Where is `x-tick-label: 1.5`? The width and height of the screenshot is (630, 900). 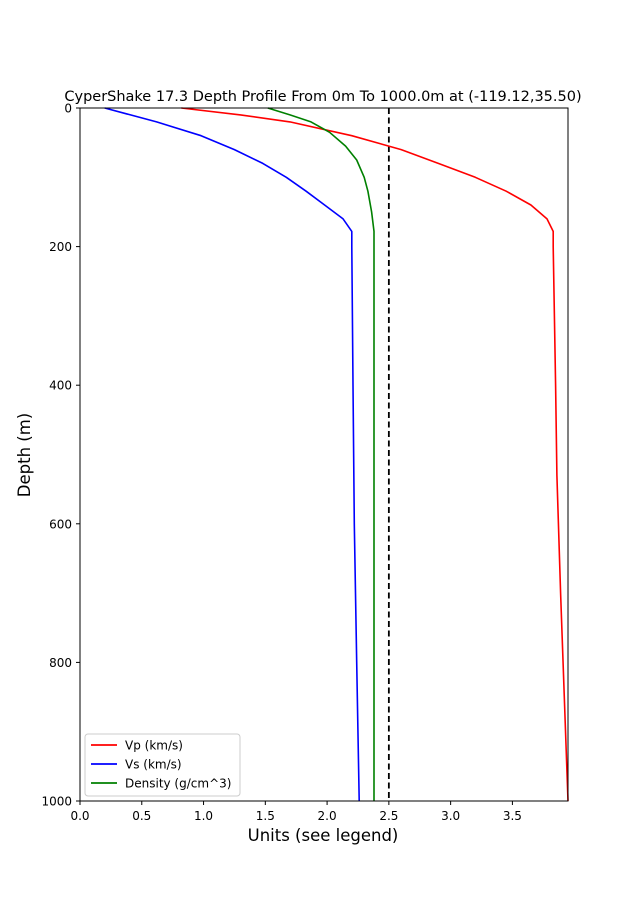
x-tick-label: 1.5 is located at coordinates (265, 816).